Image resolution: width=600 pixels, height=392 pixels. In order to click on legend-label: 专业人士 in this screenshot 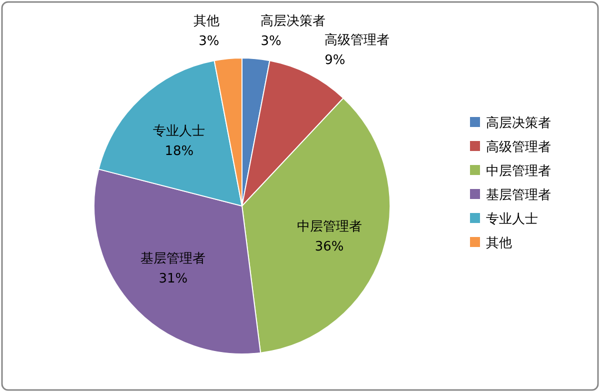, I will do `click(512, 219)`.